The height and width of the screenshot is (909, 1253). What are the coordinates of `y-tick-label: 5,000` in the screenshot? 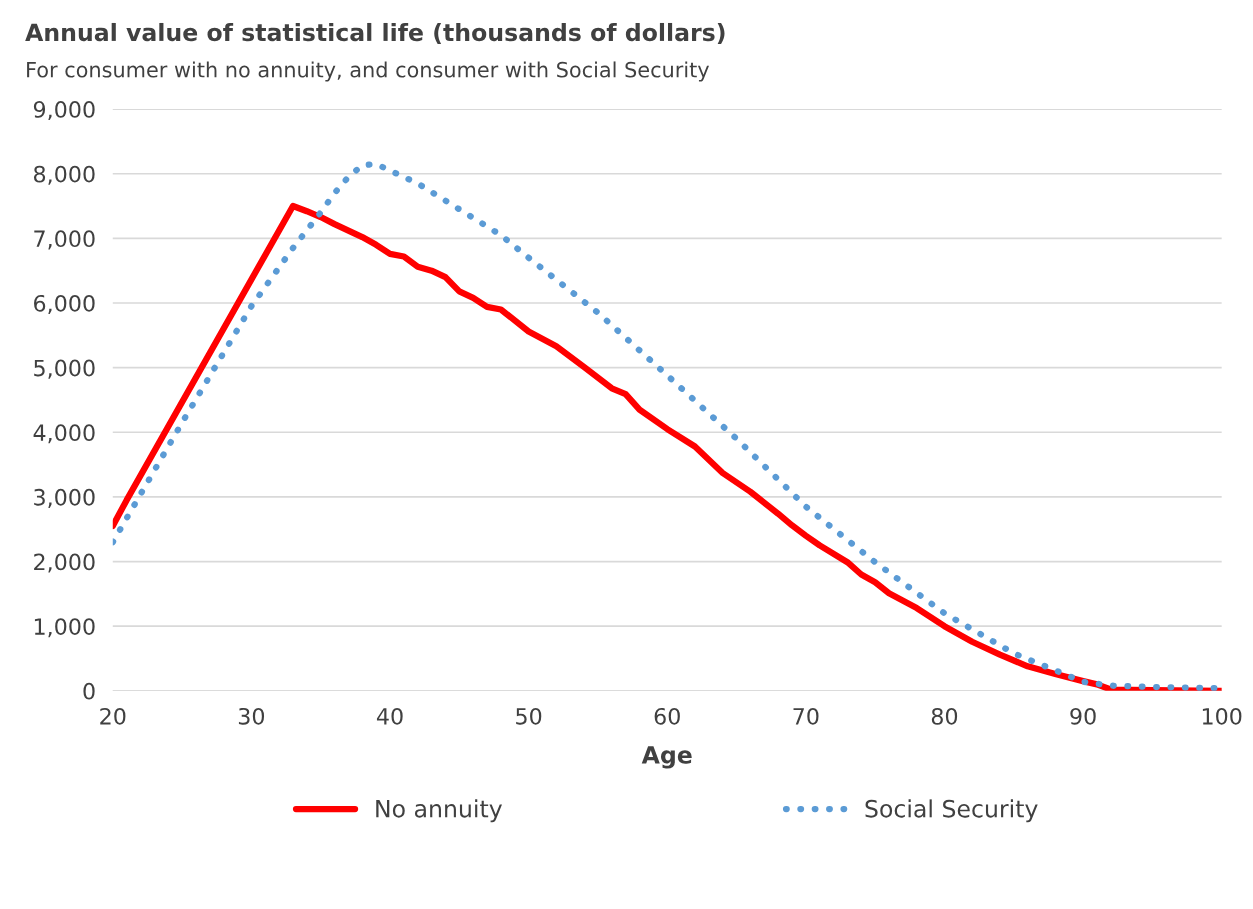 It's located at (64, 369).